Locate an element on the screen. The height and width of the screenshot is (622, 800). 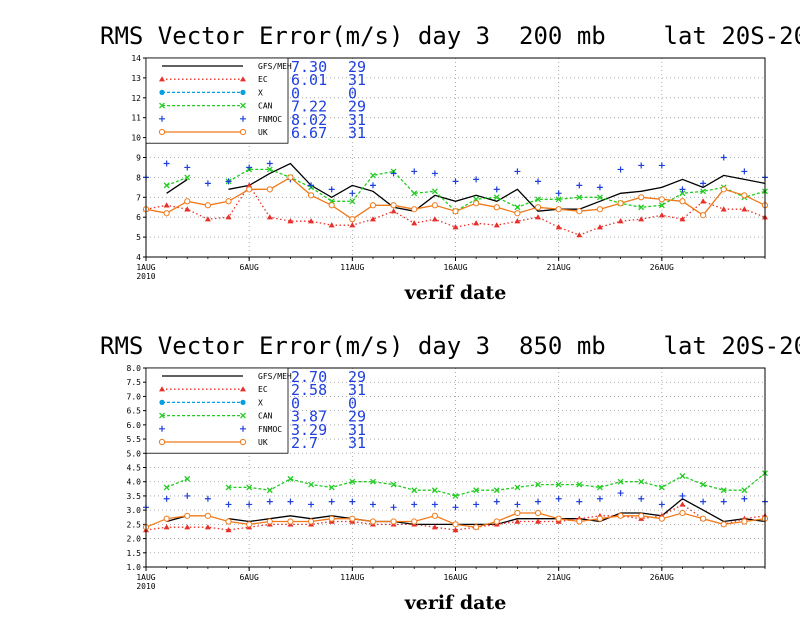
y-tick-label: 4.5 is located at coordinates (134, 468).